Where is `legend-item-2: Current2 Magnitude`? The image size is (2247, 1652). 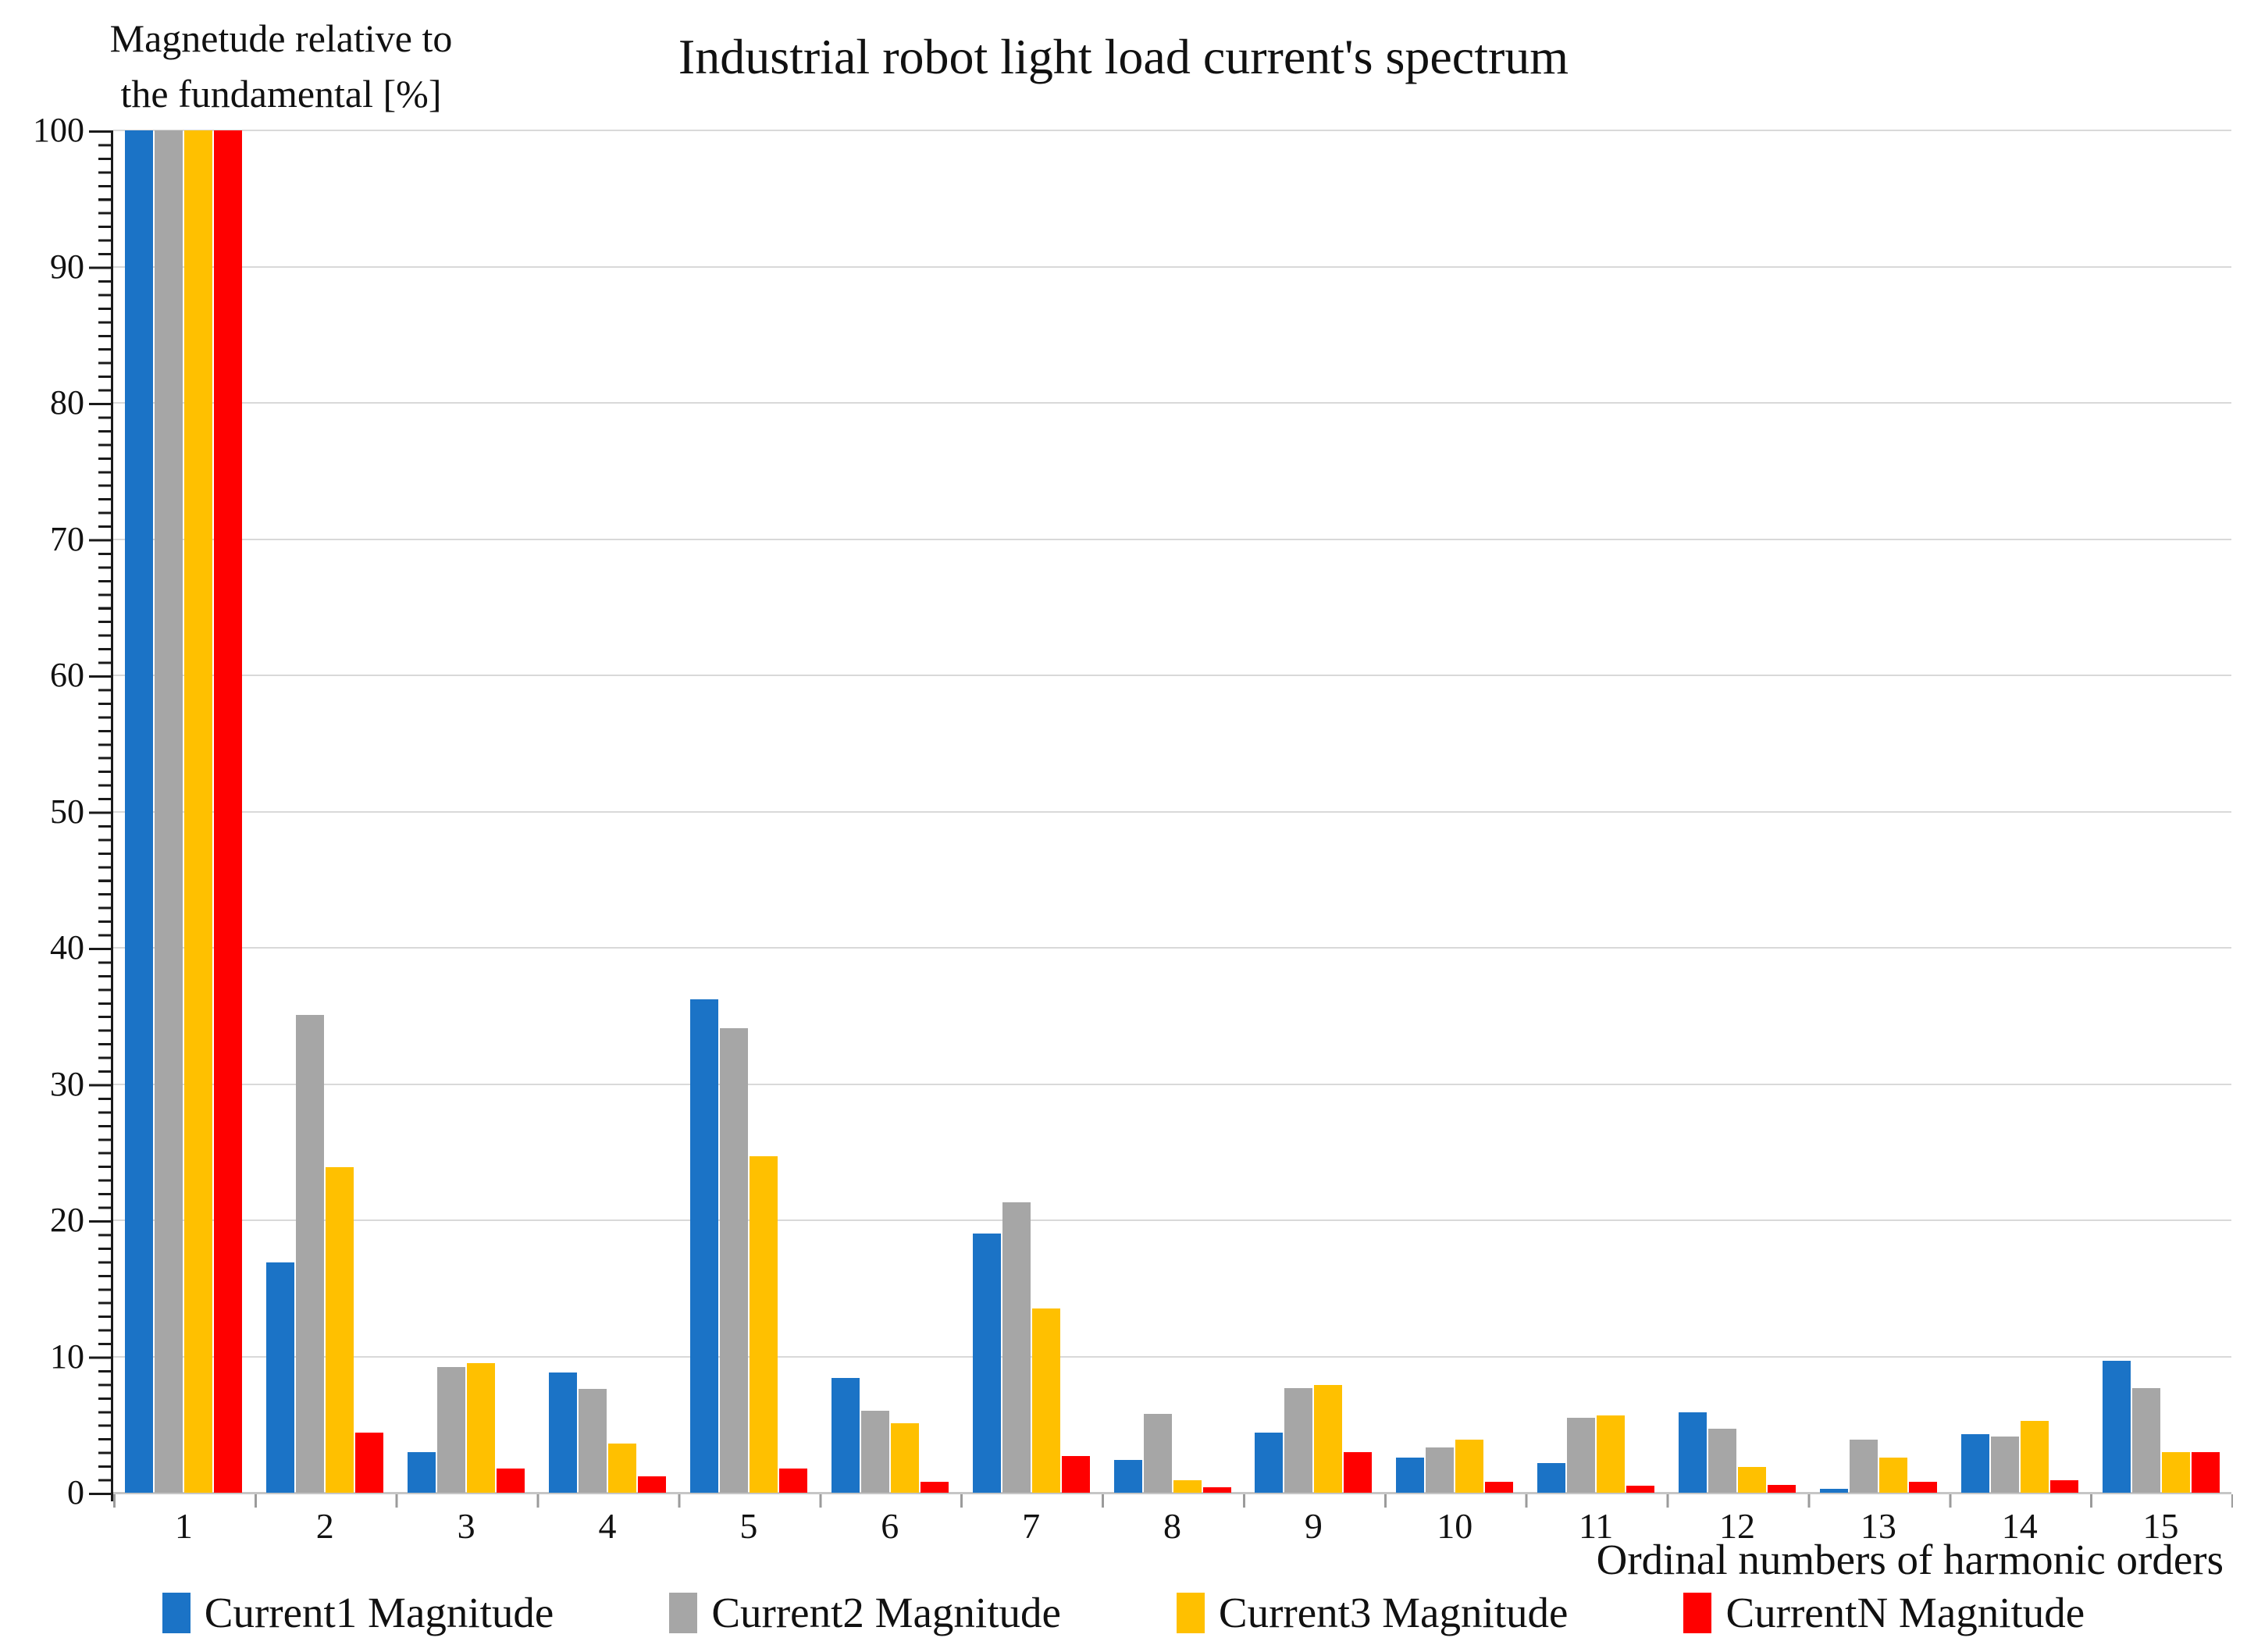
legend-item-2: Current2 Magnitude is located at coordinates (865, 1613).